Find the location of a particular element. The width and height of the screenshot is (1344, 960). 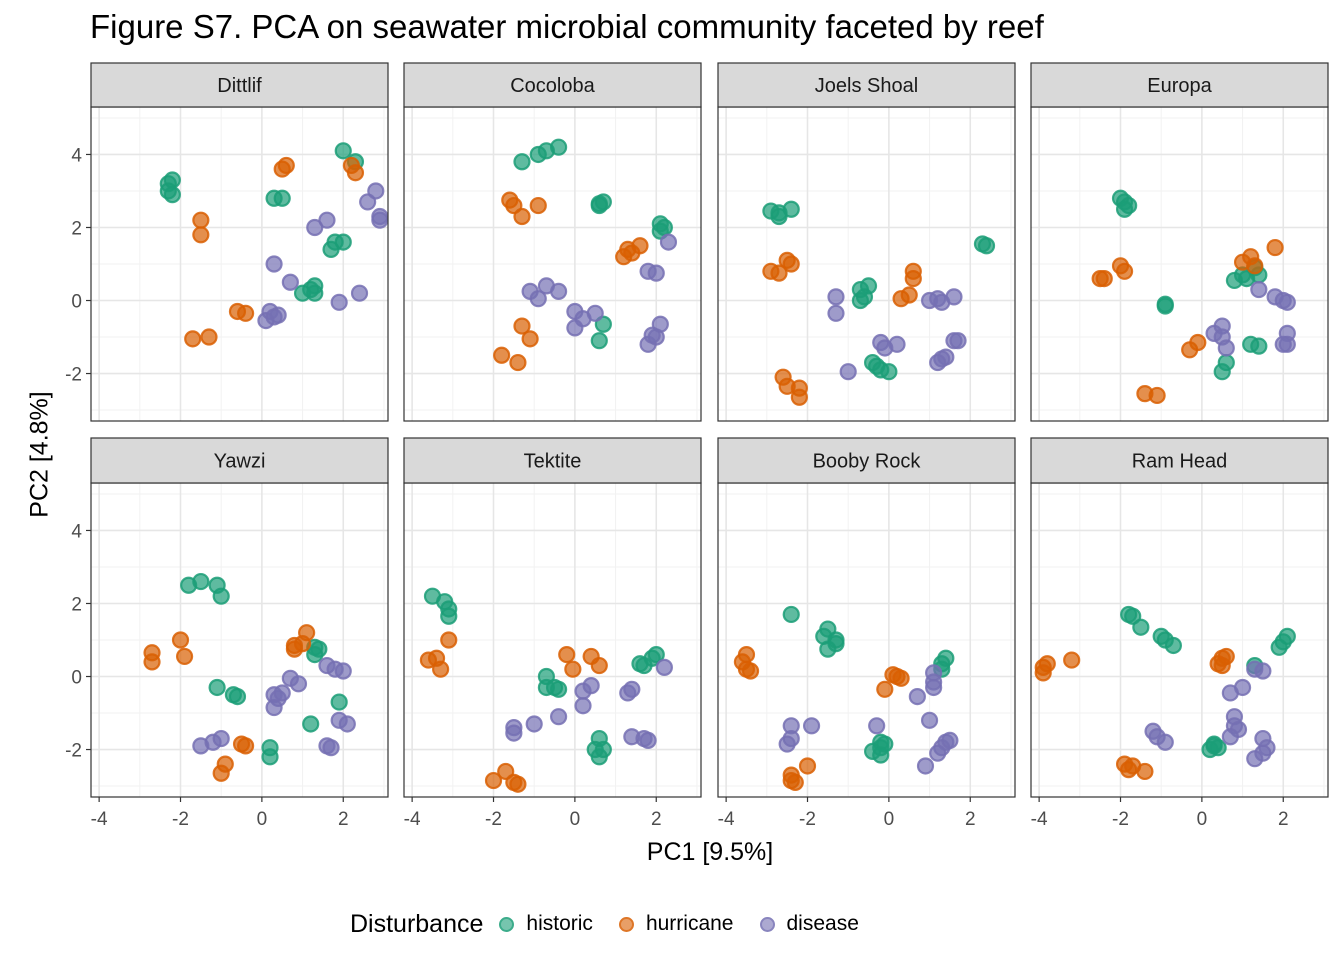

legend-key-hurricane is located at coordinates (626, 924).